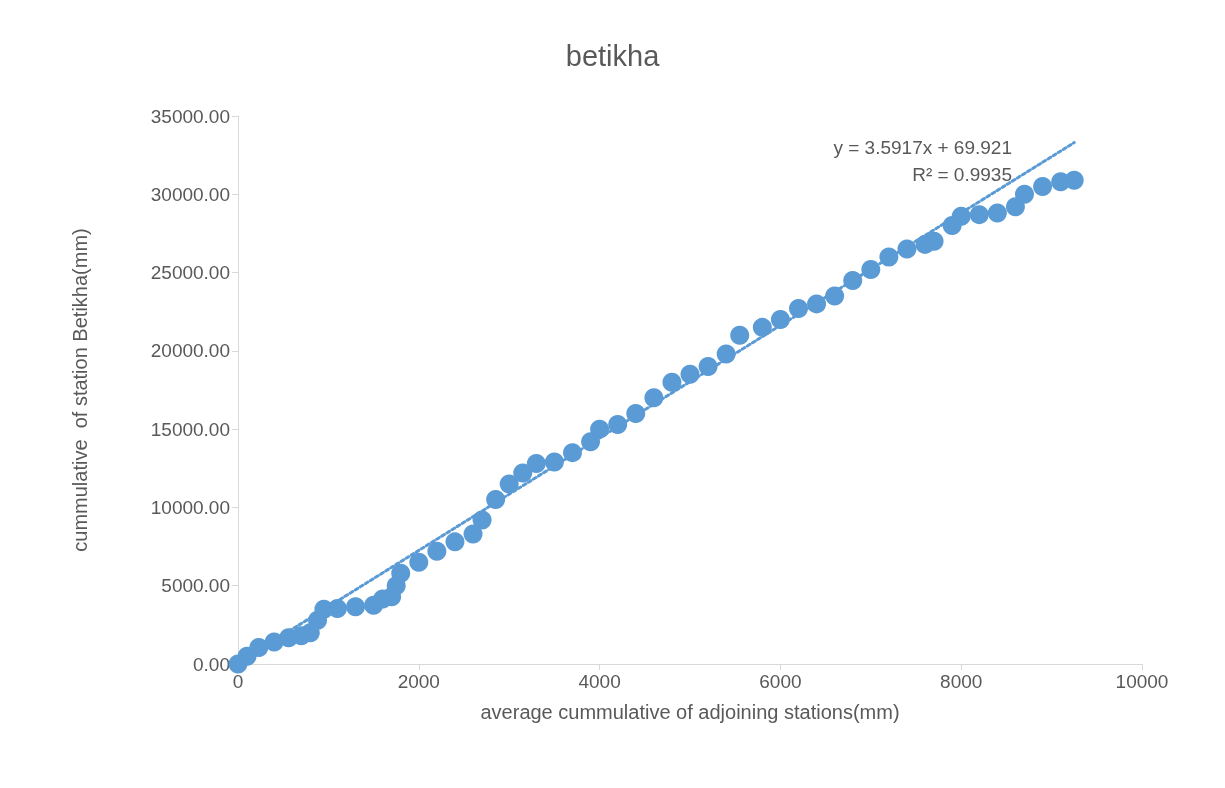 The width and height of the screenshot is (1225, 788). What do you see at coordinates (190, 507) in the screenshot?
I see `y-tick-label: 10000.00` at bounding box center [190, 507].